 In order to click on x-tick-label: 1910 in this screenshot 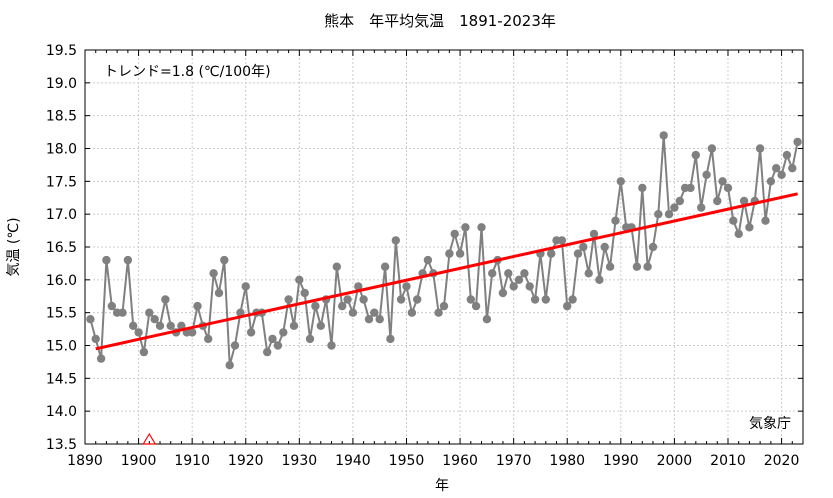, I will do `click(192, 461)`.